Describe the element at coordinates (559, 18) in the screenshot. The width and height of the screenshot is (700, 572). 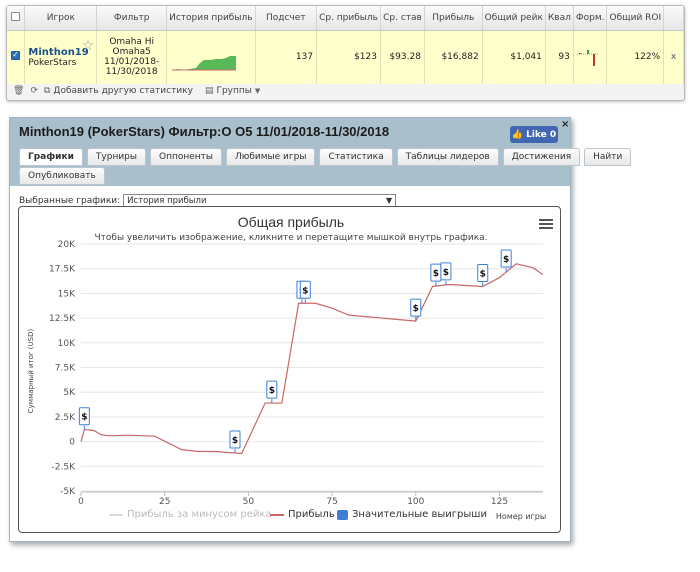
I see `header-qual: Квал` at that location.